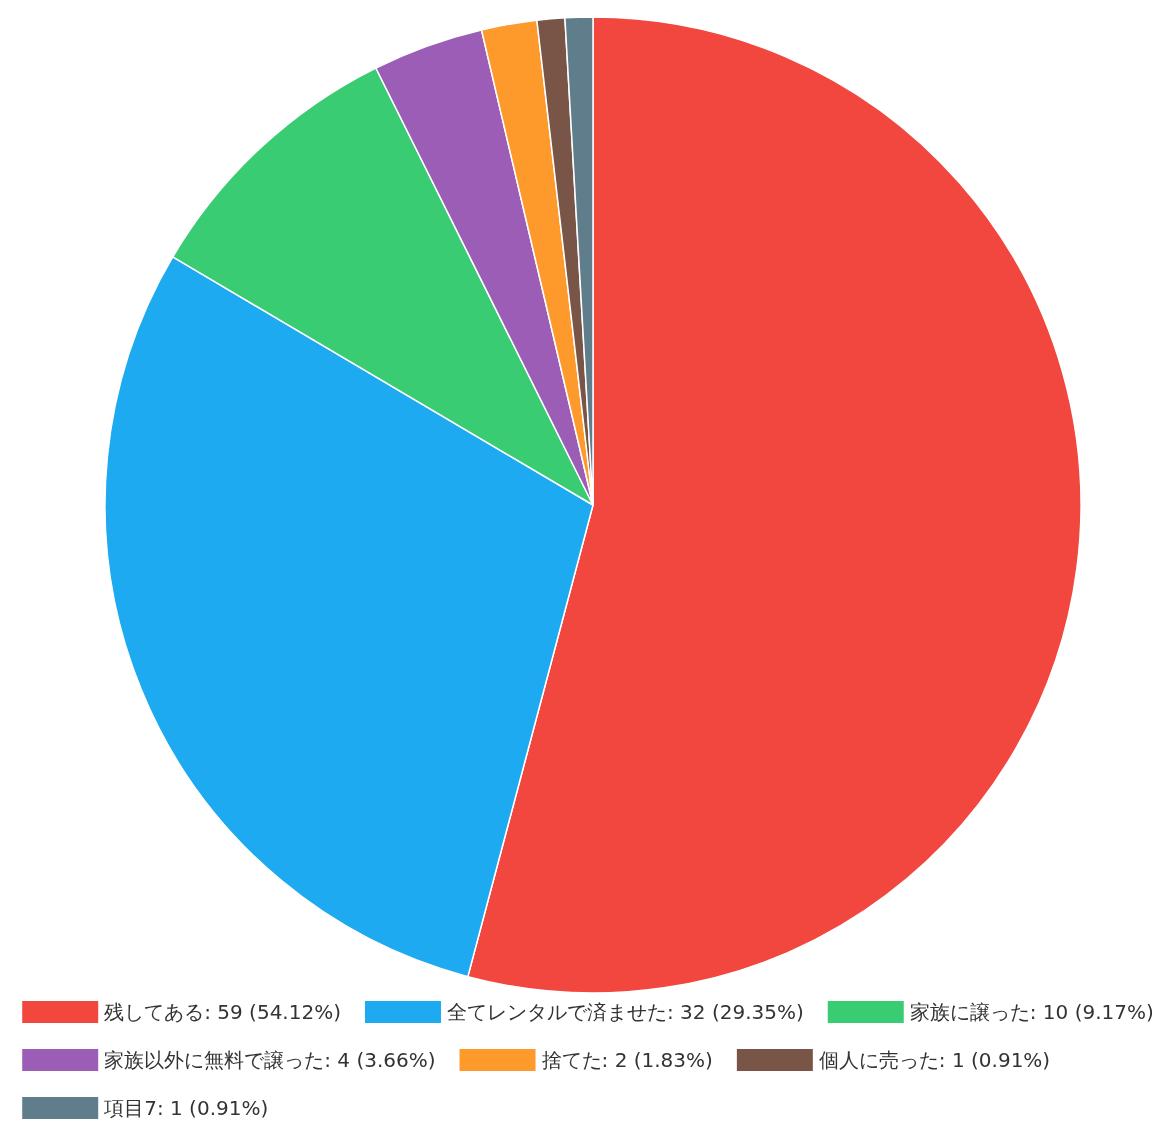  I want to click on legend-label: 家族に譲った: 10 (9.17%), so click(1031, 1012).